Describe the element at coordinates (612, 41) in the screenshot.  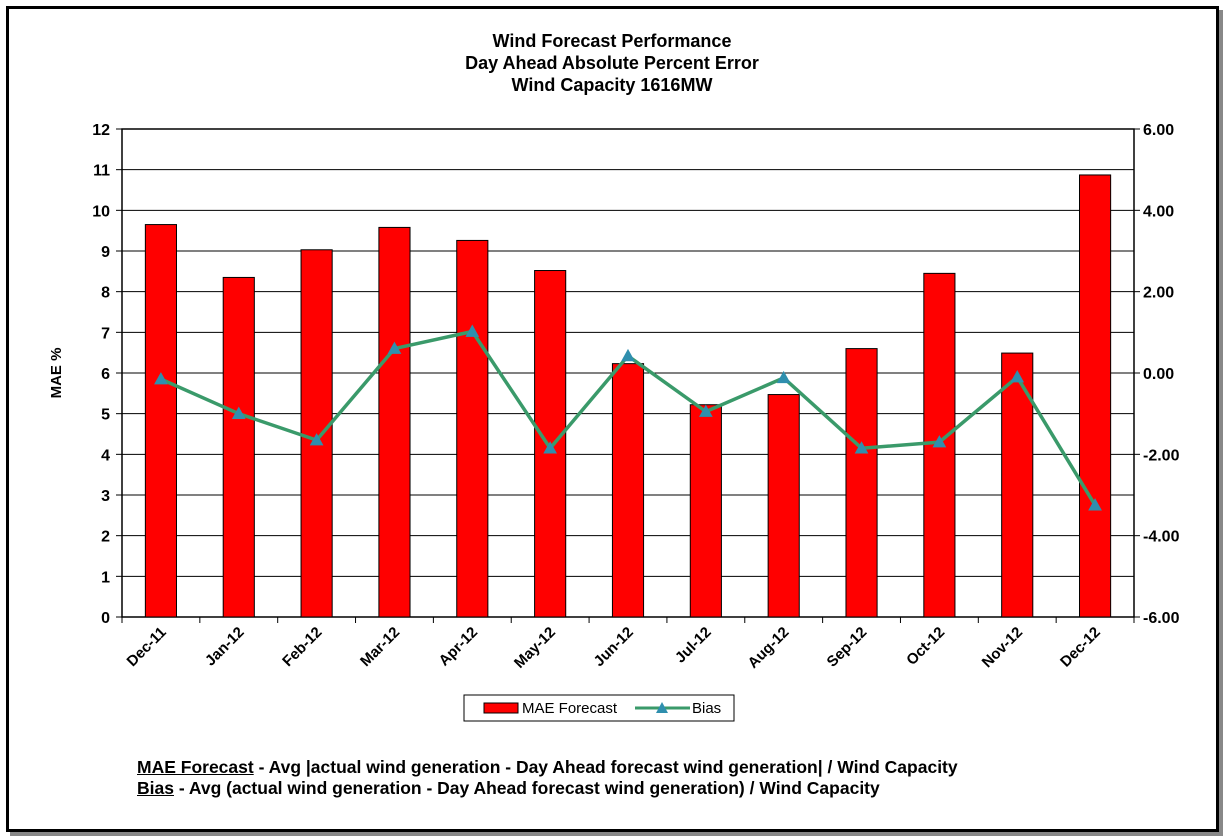
I see `chart-title-line-1: Wind Forecast Performance` at that location.